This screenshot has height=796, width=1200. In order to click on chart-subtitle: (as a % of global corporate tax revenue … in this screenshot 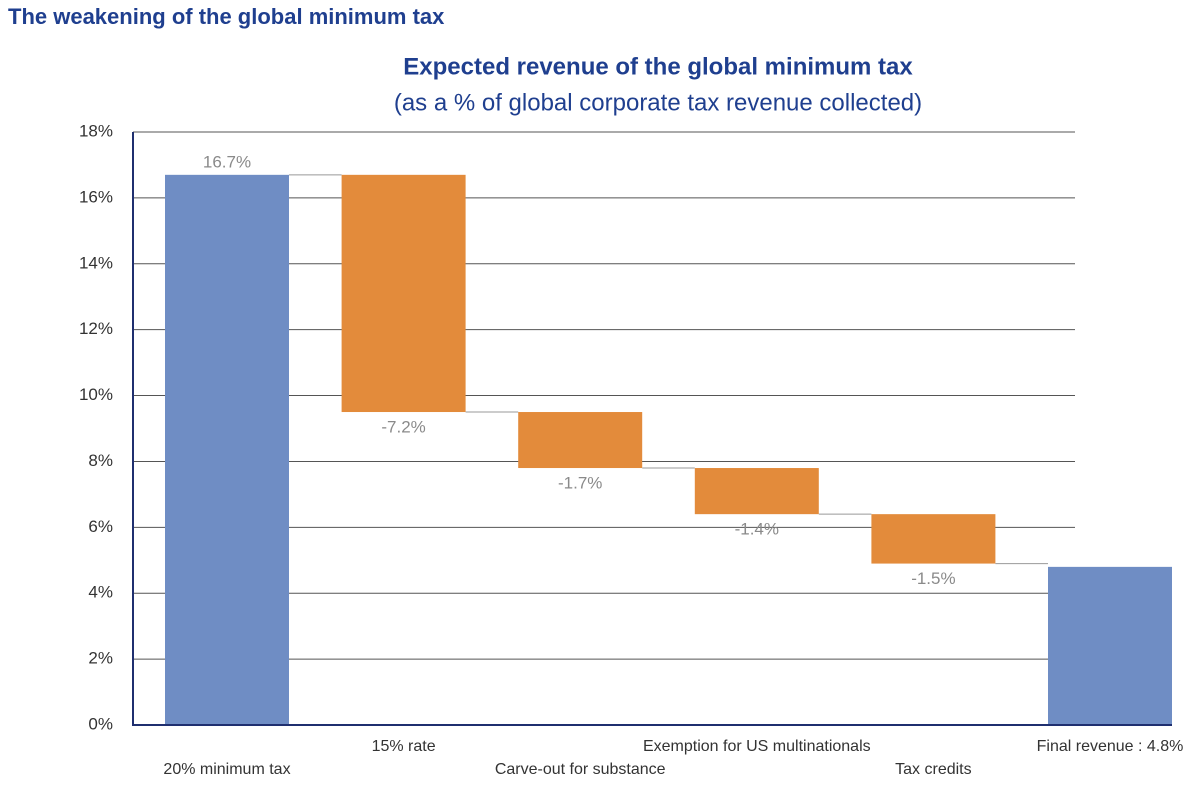, I will do `click(658, 102)`.